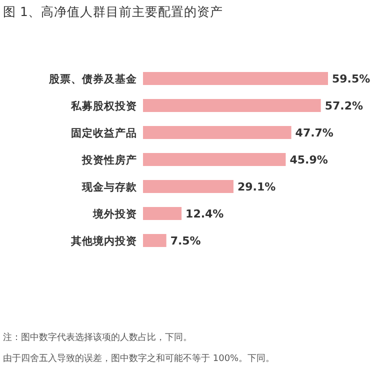 This screenshot has width=379, height=365. I want to click on value-label: 59.5%, so click(351, 79).